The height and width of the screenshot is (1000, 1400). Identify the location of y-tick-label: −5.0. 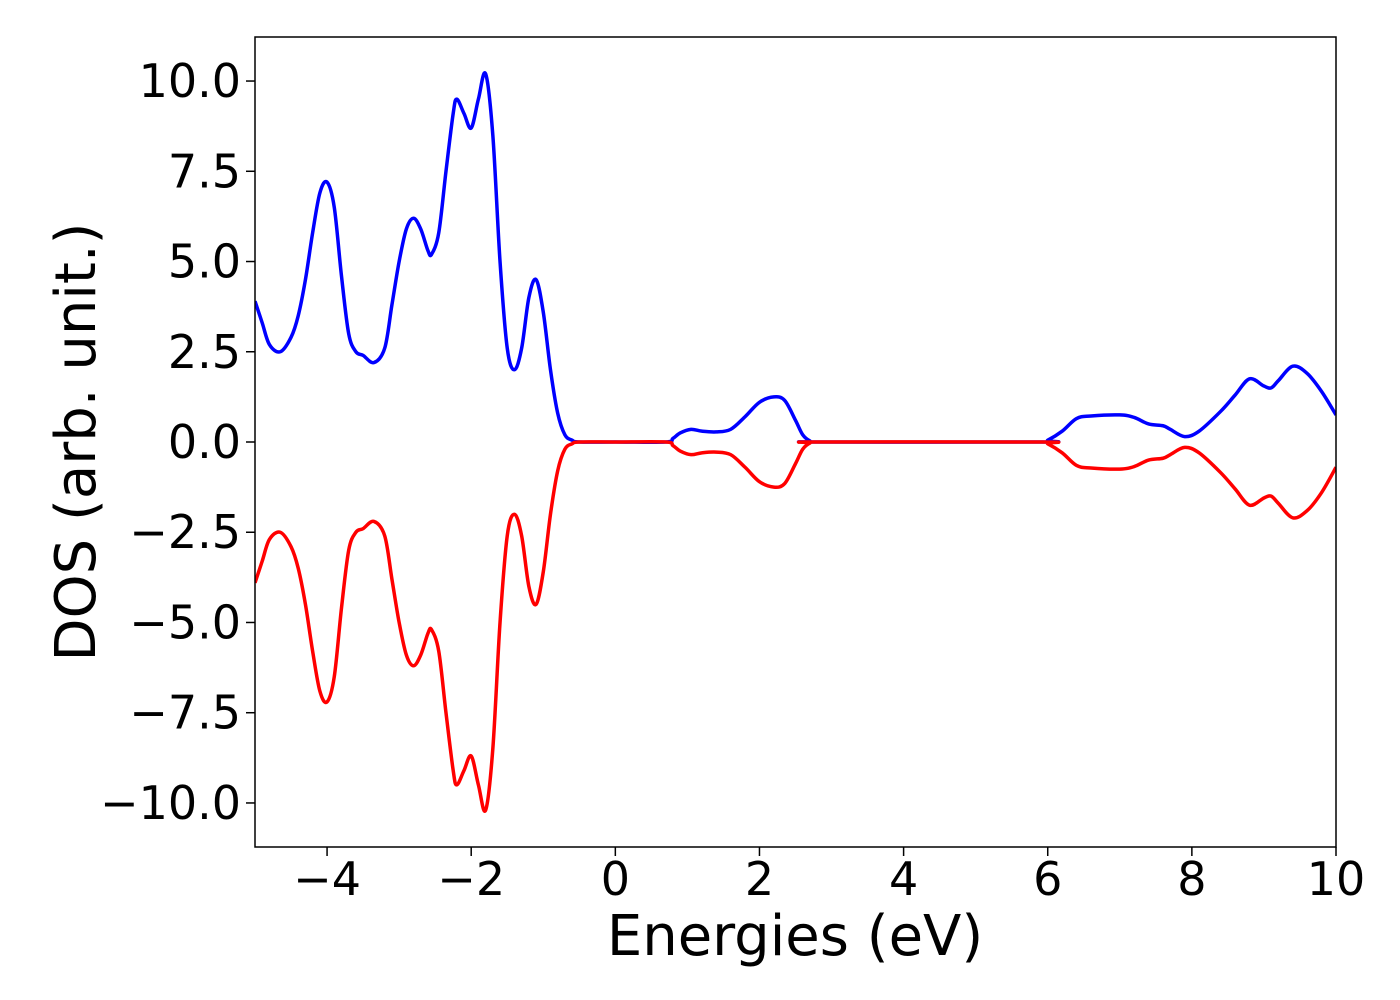
(185, 622).